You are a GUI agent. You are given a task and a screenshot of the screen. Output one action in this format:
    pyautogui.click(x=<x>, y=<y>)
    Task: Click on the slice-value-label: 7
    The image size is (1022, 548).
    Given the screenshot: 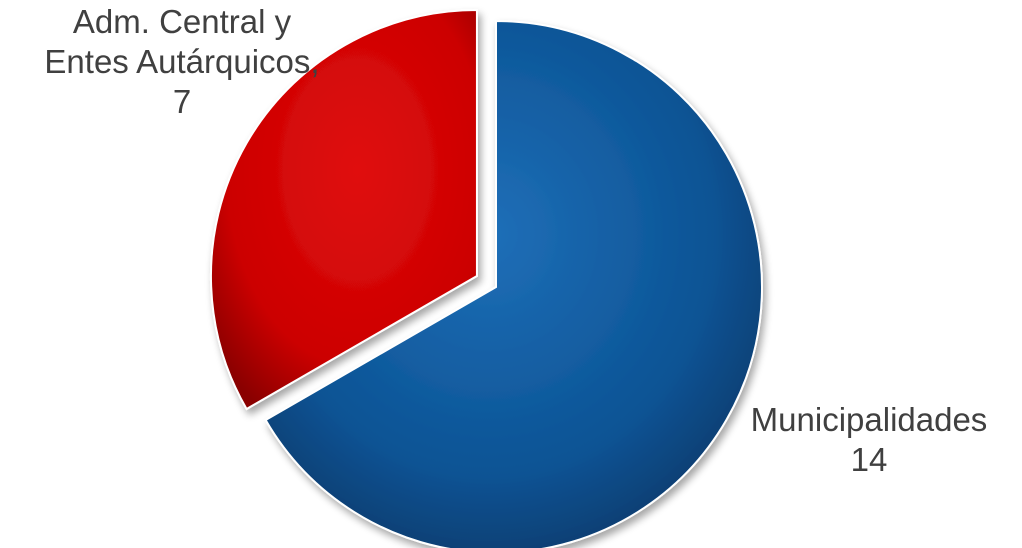 What is the action you would take?
    pyautogui.click(x=182, y=101)
    